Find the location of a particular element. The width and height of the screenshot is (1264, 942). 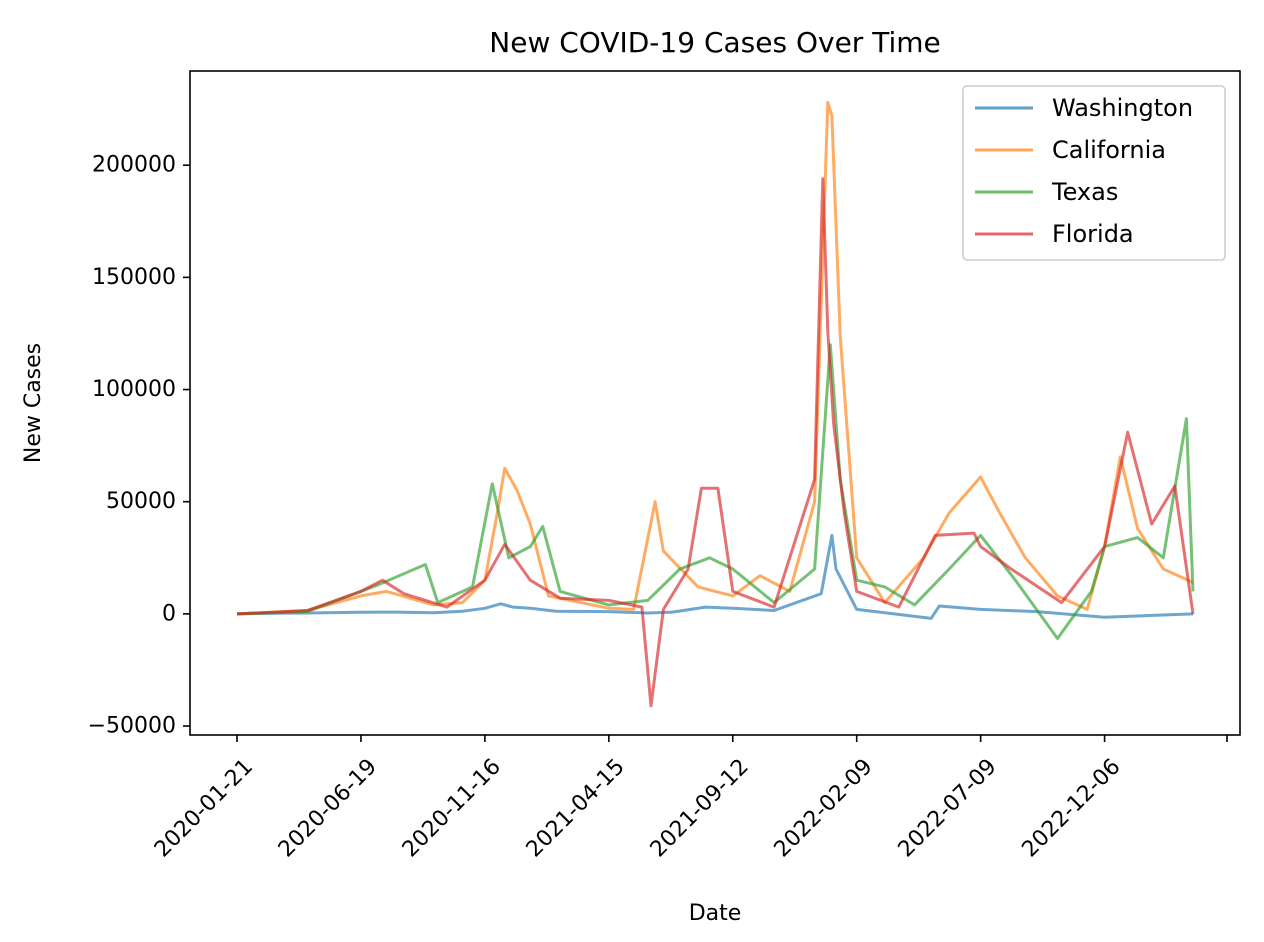

legend-box is located at coordinates (1094, 173).